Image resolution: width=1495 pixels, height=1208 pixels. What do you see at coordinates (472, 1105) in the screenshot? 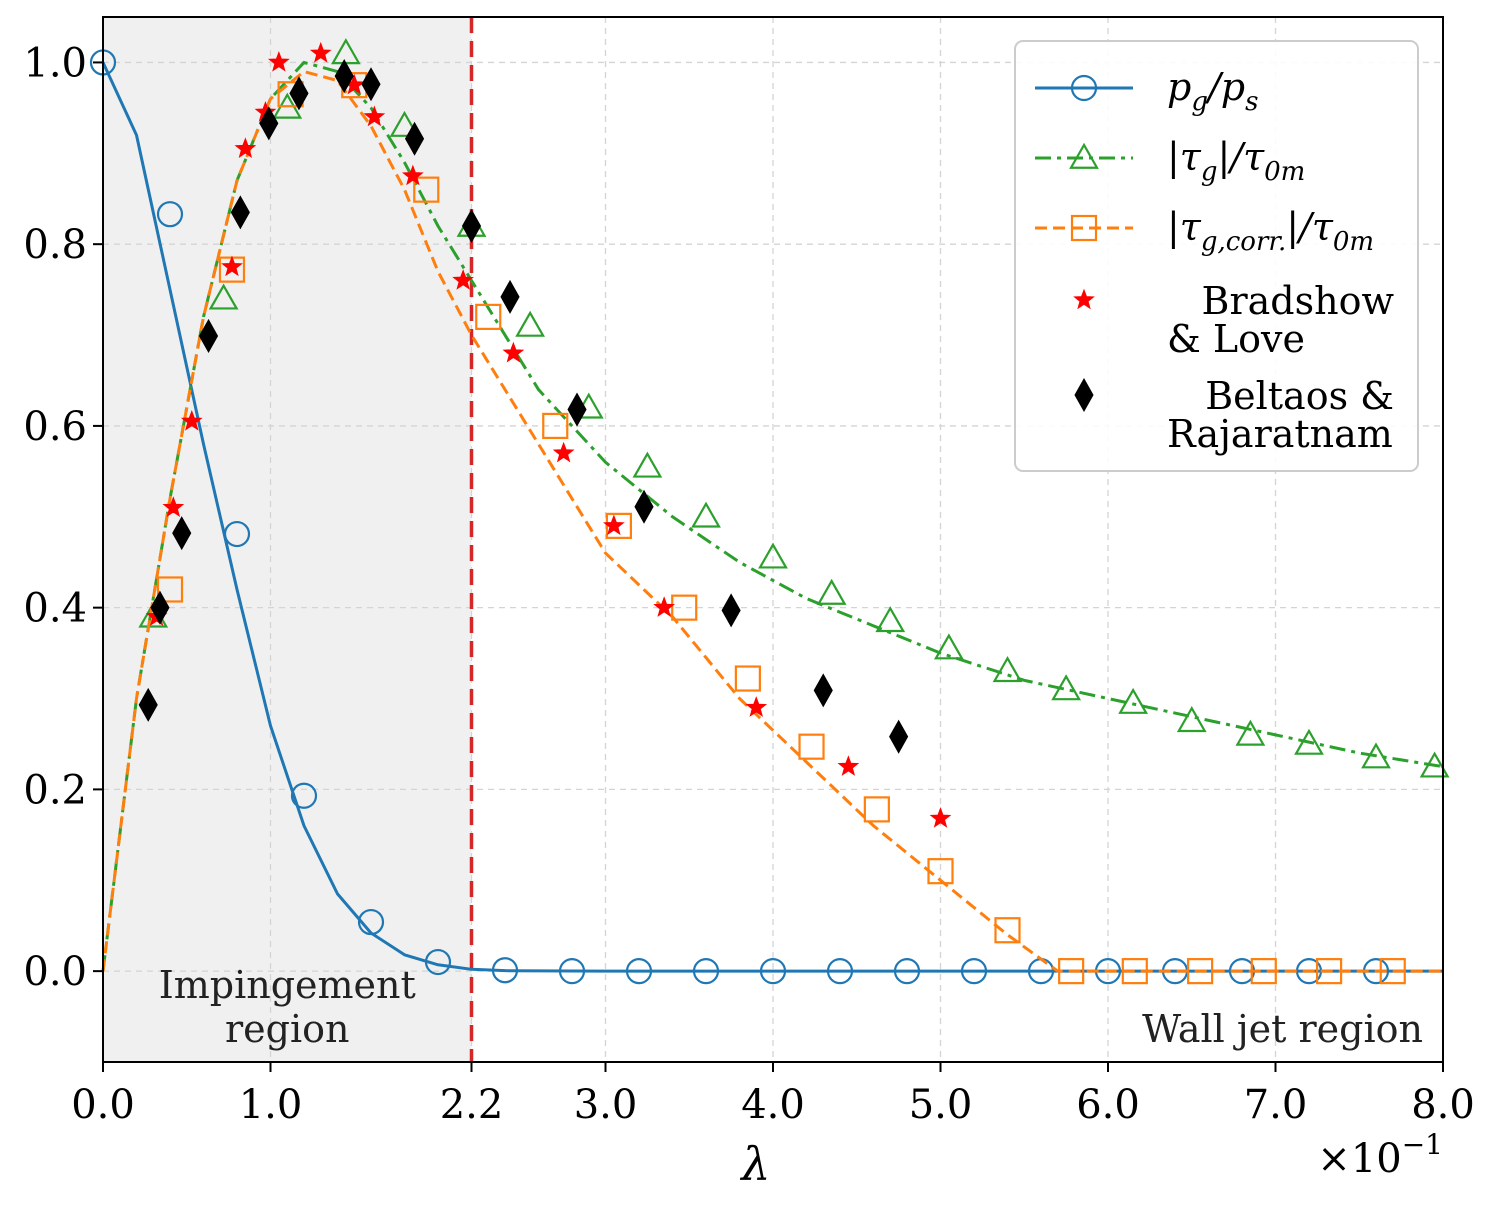
I see `x-tick-label: 2.2` at bounding box center [472, 1105].